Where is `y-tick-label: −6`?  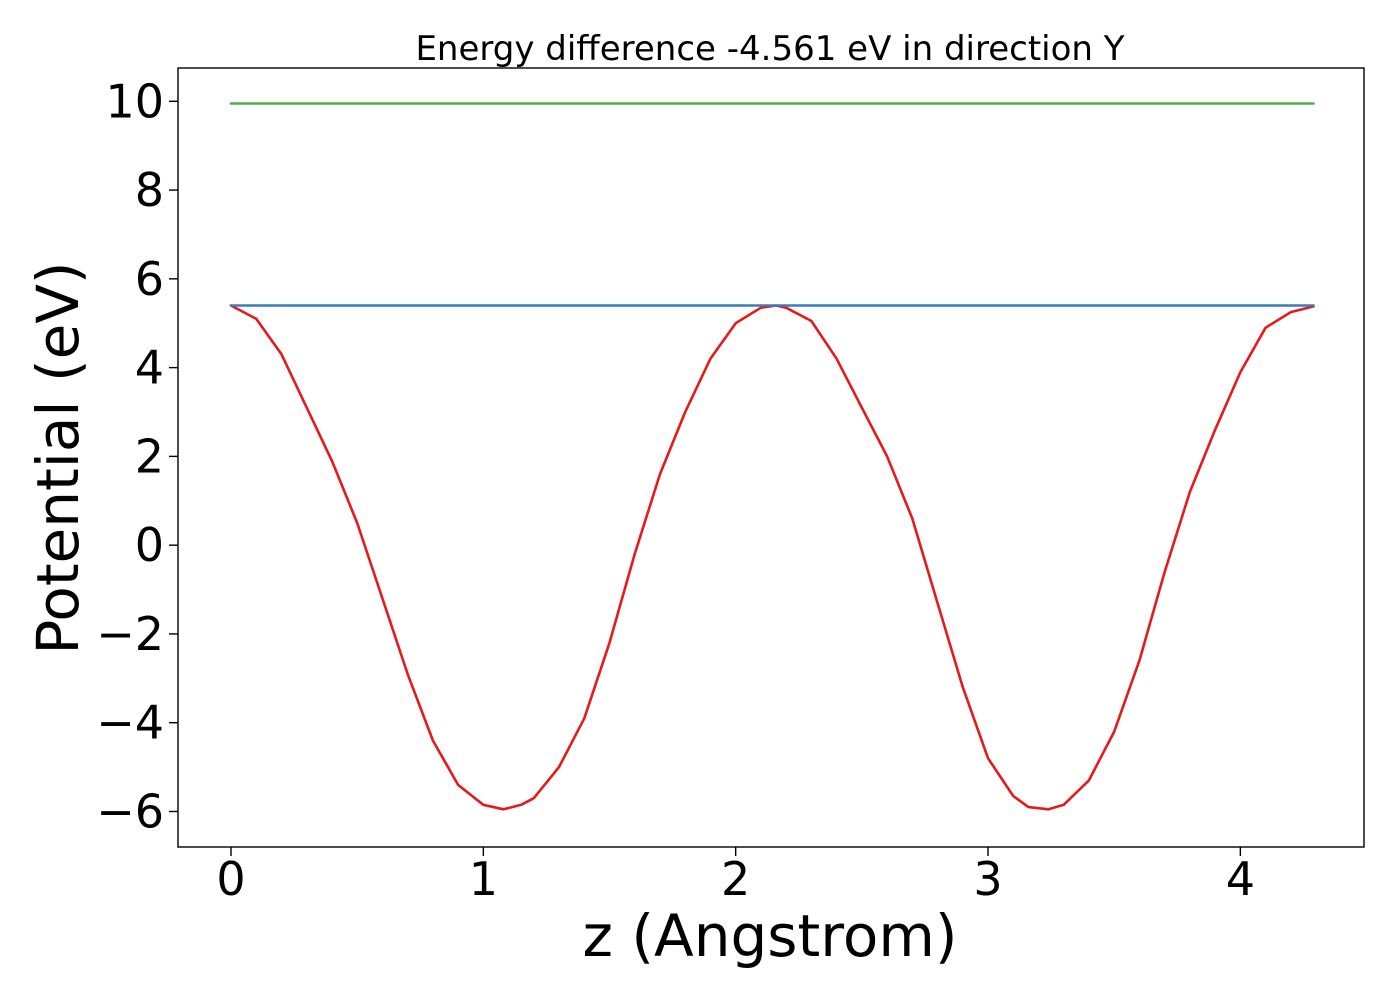
y-tick-label: −6 is located at coordinates (130, 811).